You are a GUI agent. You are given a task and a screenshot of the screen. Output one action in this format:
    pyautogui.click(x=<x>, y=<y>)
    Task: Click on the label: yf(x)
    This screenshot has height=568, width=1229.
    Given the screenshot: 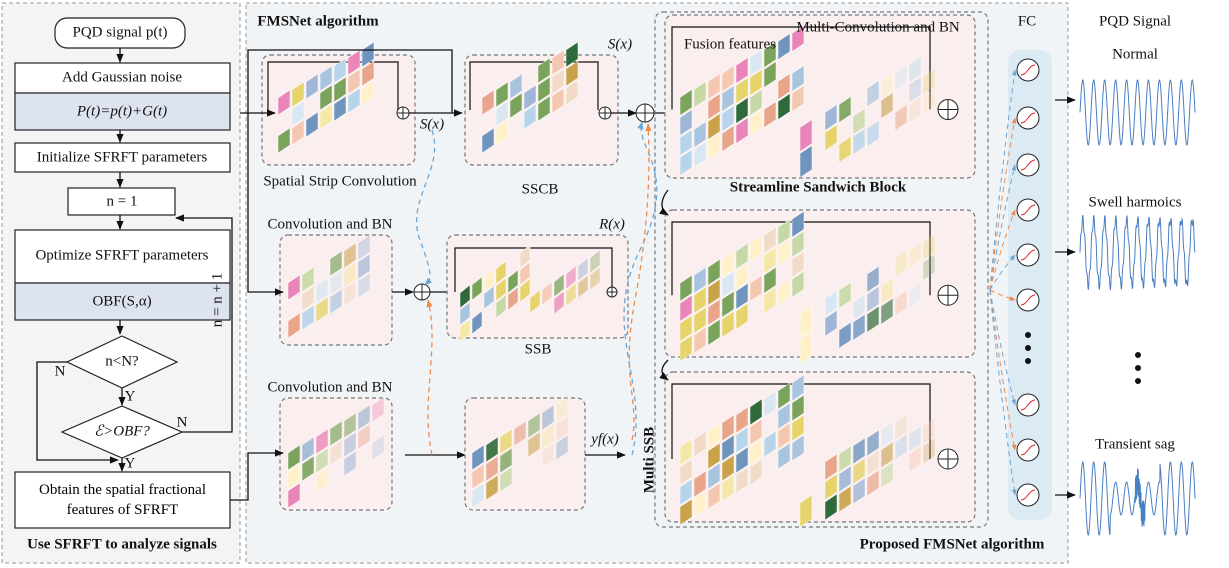 What is the action you would take?
    pyautogui.click(x=603, y=439)
    